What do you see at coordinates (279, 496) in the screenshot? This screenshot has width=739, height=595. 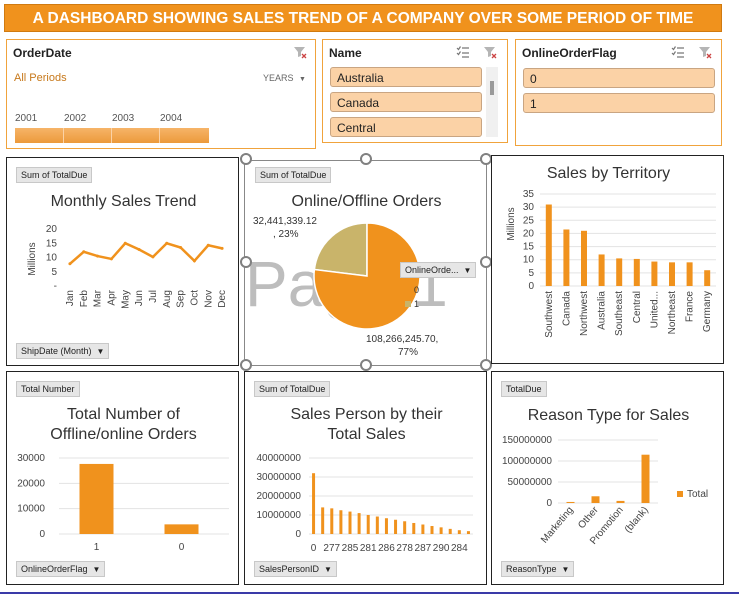 I see `y-tick-label: 20000000` at bounding box center [279, 496].